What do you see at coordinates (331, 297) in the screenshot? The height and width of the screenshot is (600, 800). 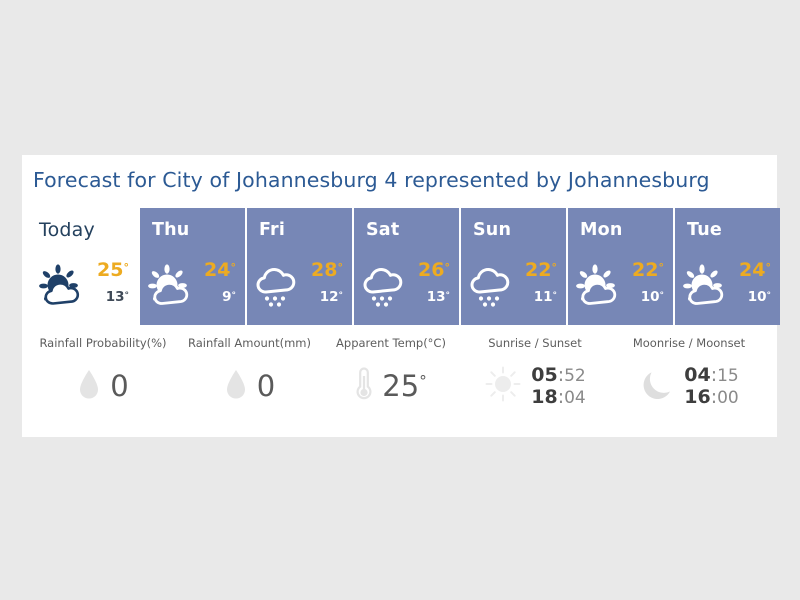 I see `low-temperature: 12°` at bounding box center [331, 297].